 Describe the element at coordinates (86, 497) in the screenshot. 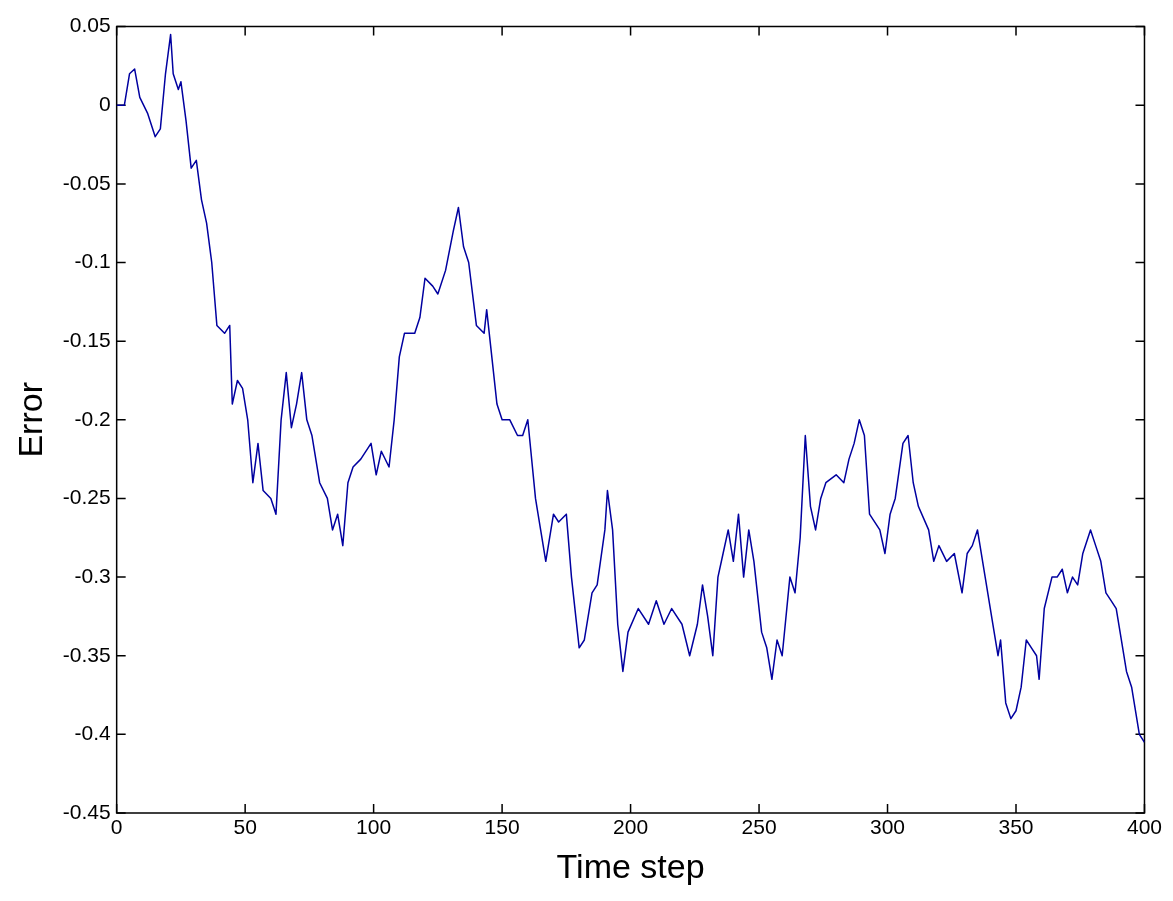

I see `y-tick-label: -0.25` at that location.